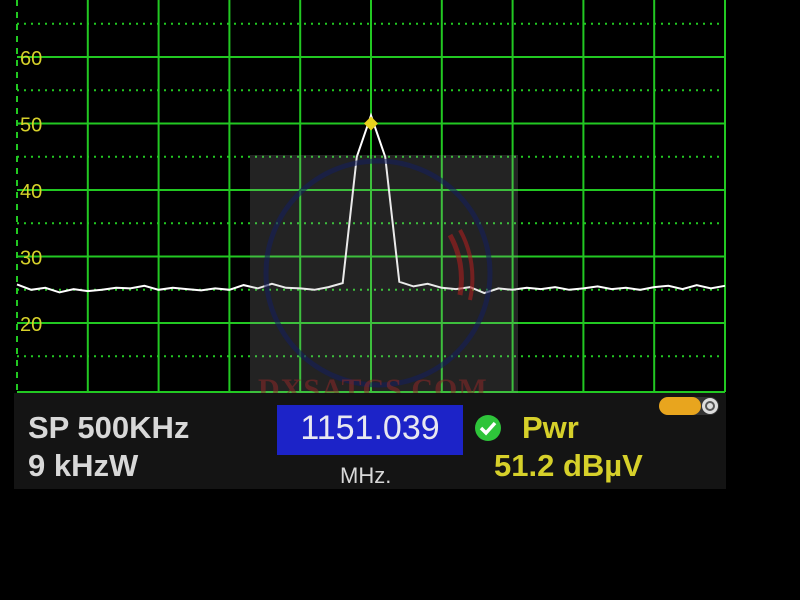 The image size is (800, 600). Describe the element at coordinates (371, 123) in the screenshot. I see `peak-marker` at that location.